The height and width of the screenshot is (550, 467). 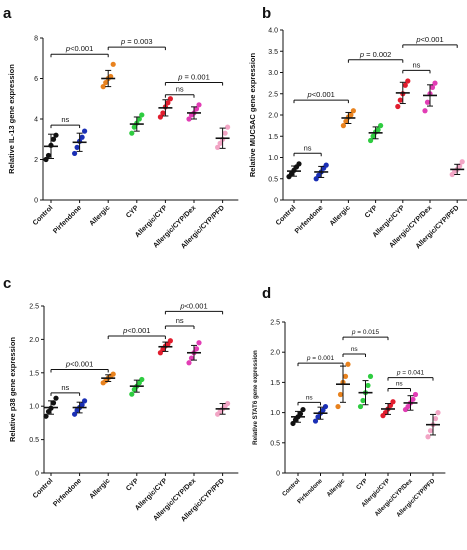 I want to click on y-tick-label: 2.0, so click(x=275, y=353).